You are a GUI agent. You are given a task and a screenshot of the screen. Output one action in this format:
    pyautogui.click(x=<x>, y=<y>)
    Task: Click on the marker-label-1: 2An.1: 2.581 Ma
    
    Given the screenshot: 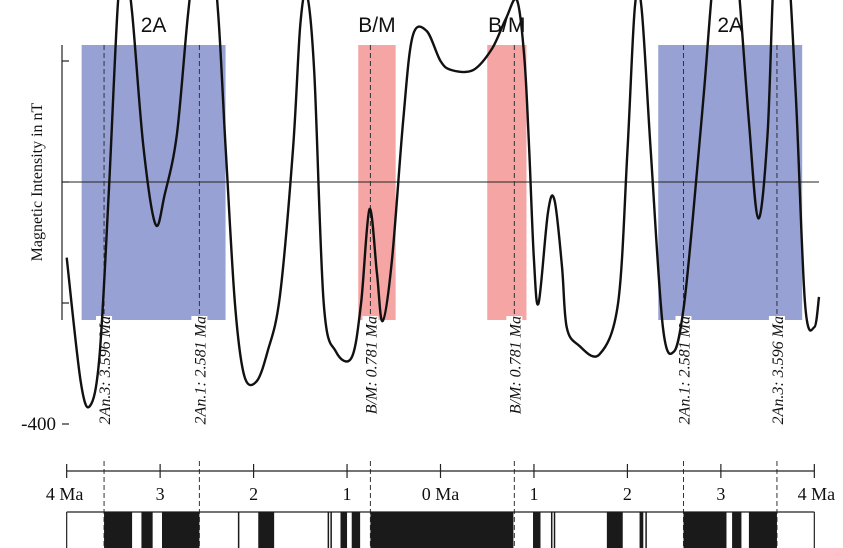 What is the action you would take?
    pyautogui.click(x=200, y=370)
    